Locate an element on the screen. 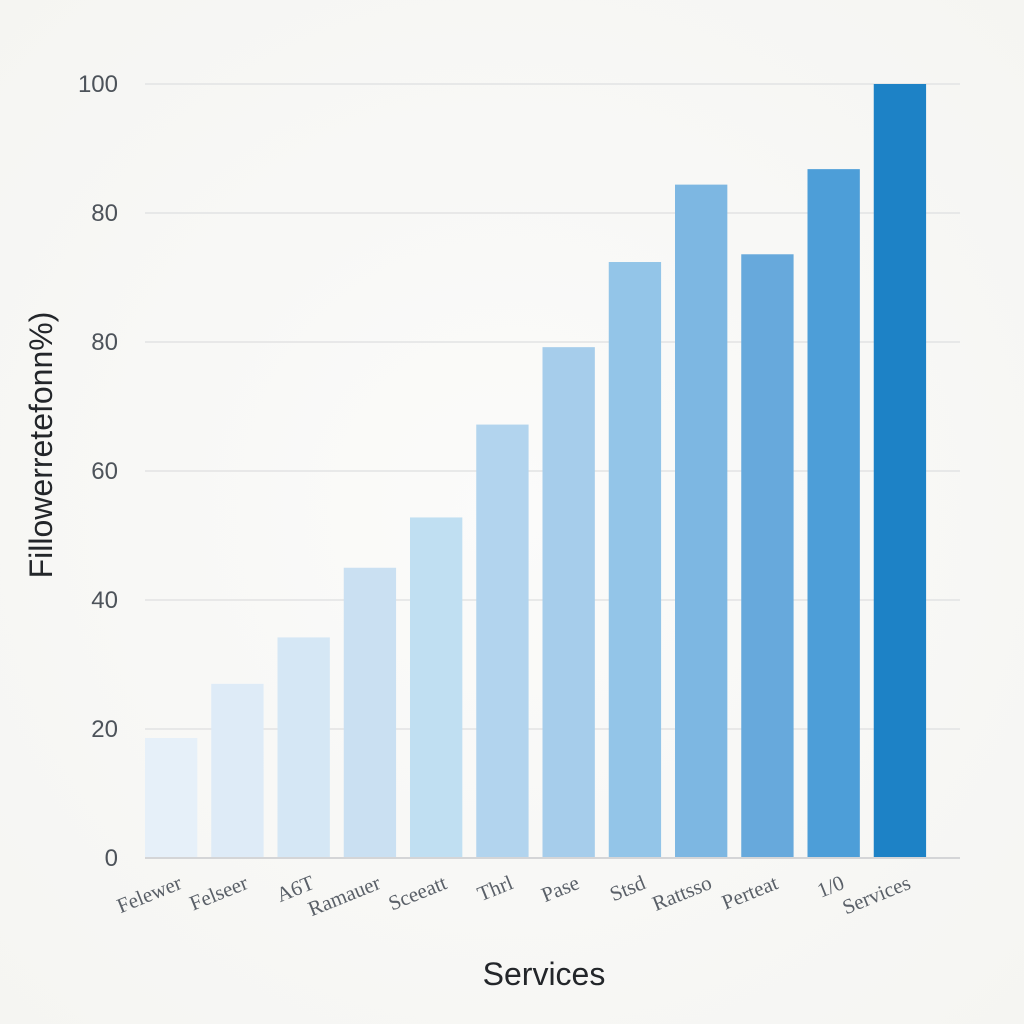  x-tick-label: Pase is located at coordinates (560, 888).